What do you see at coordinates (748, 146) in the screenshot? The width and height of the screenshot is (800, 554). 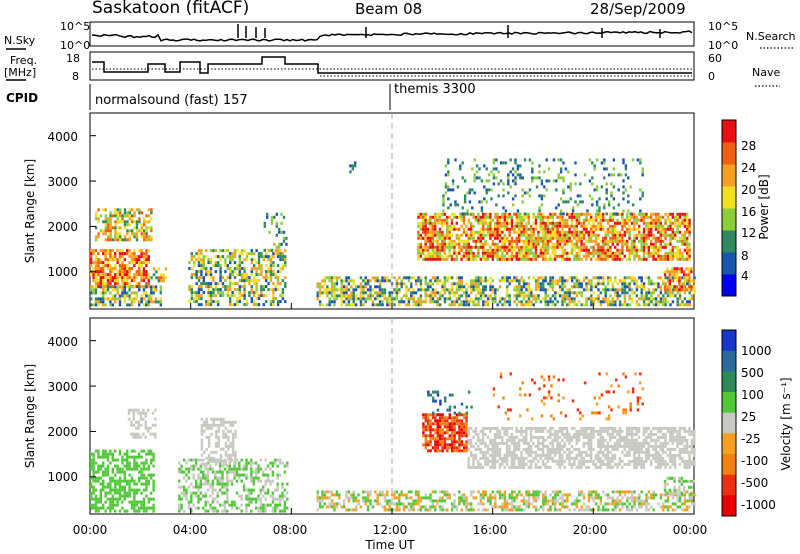 I see `power-cb-tick-28: 28` at bounding box center [748, 146].